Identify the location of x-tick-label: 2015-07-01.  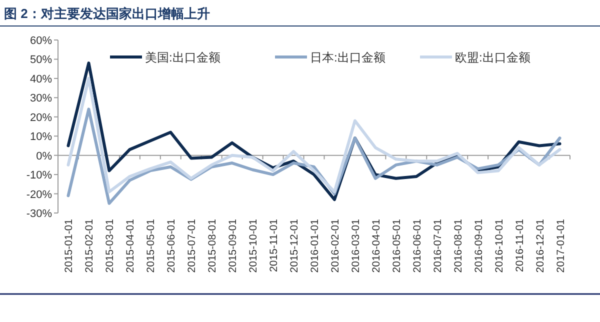
(192, 245).